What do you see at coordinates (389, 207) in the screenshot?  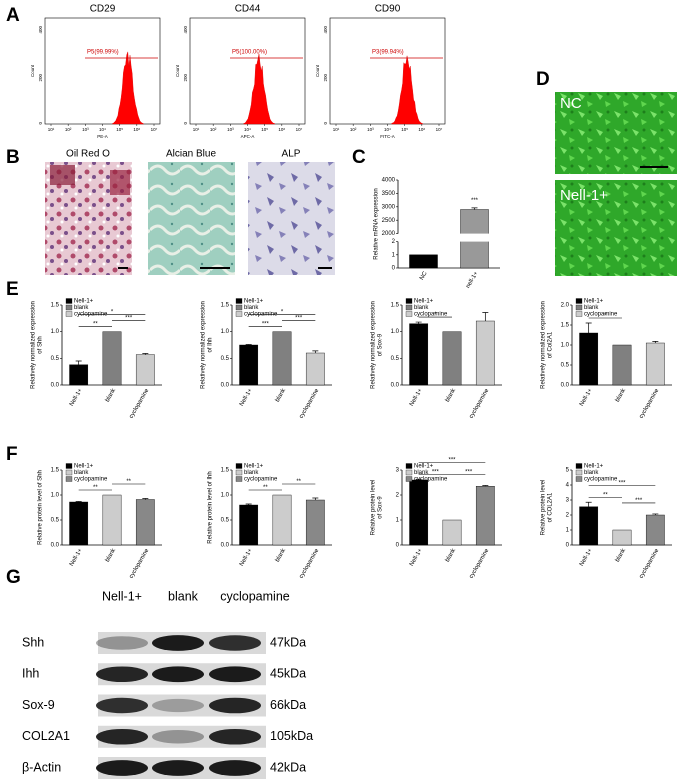 I see `y-tick-label: 3000` at bounding box center [389, 207].